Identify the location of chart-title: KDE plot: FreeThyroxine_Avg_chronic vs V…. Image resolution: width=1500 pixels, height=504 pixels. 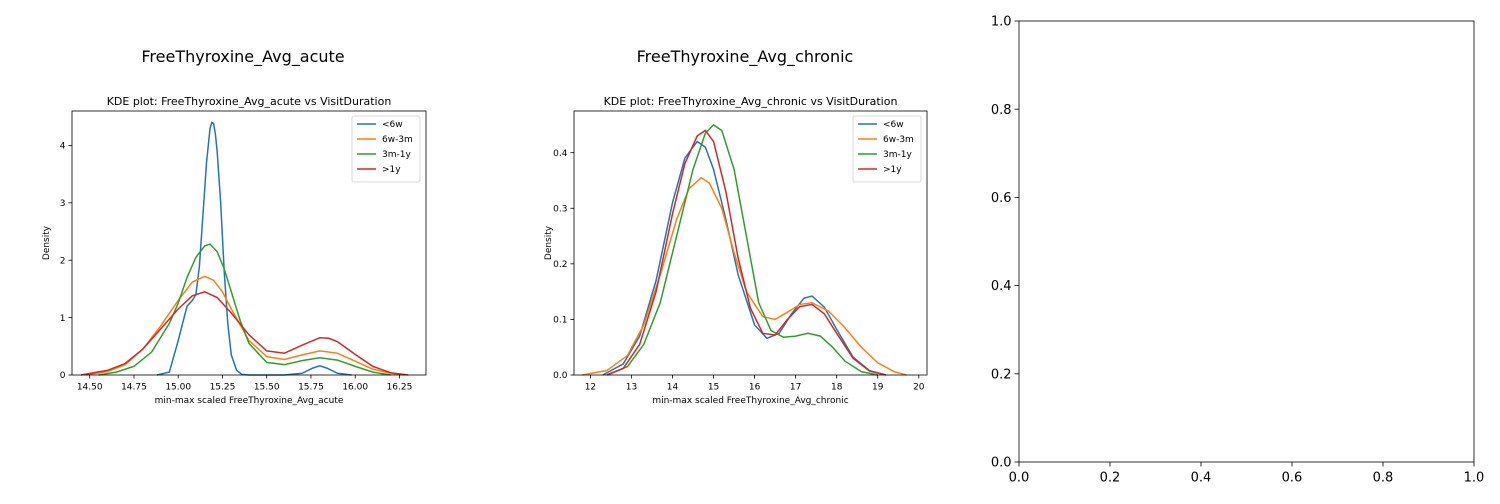
(751, 101).